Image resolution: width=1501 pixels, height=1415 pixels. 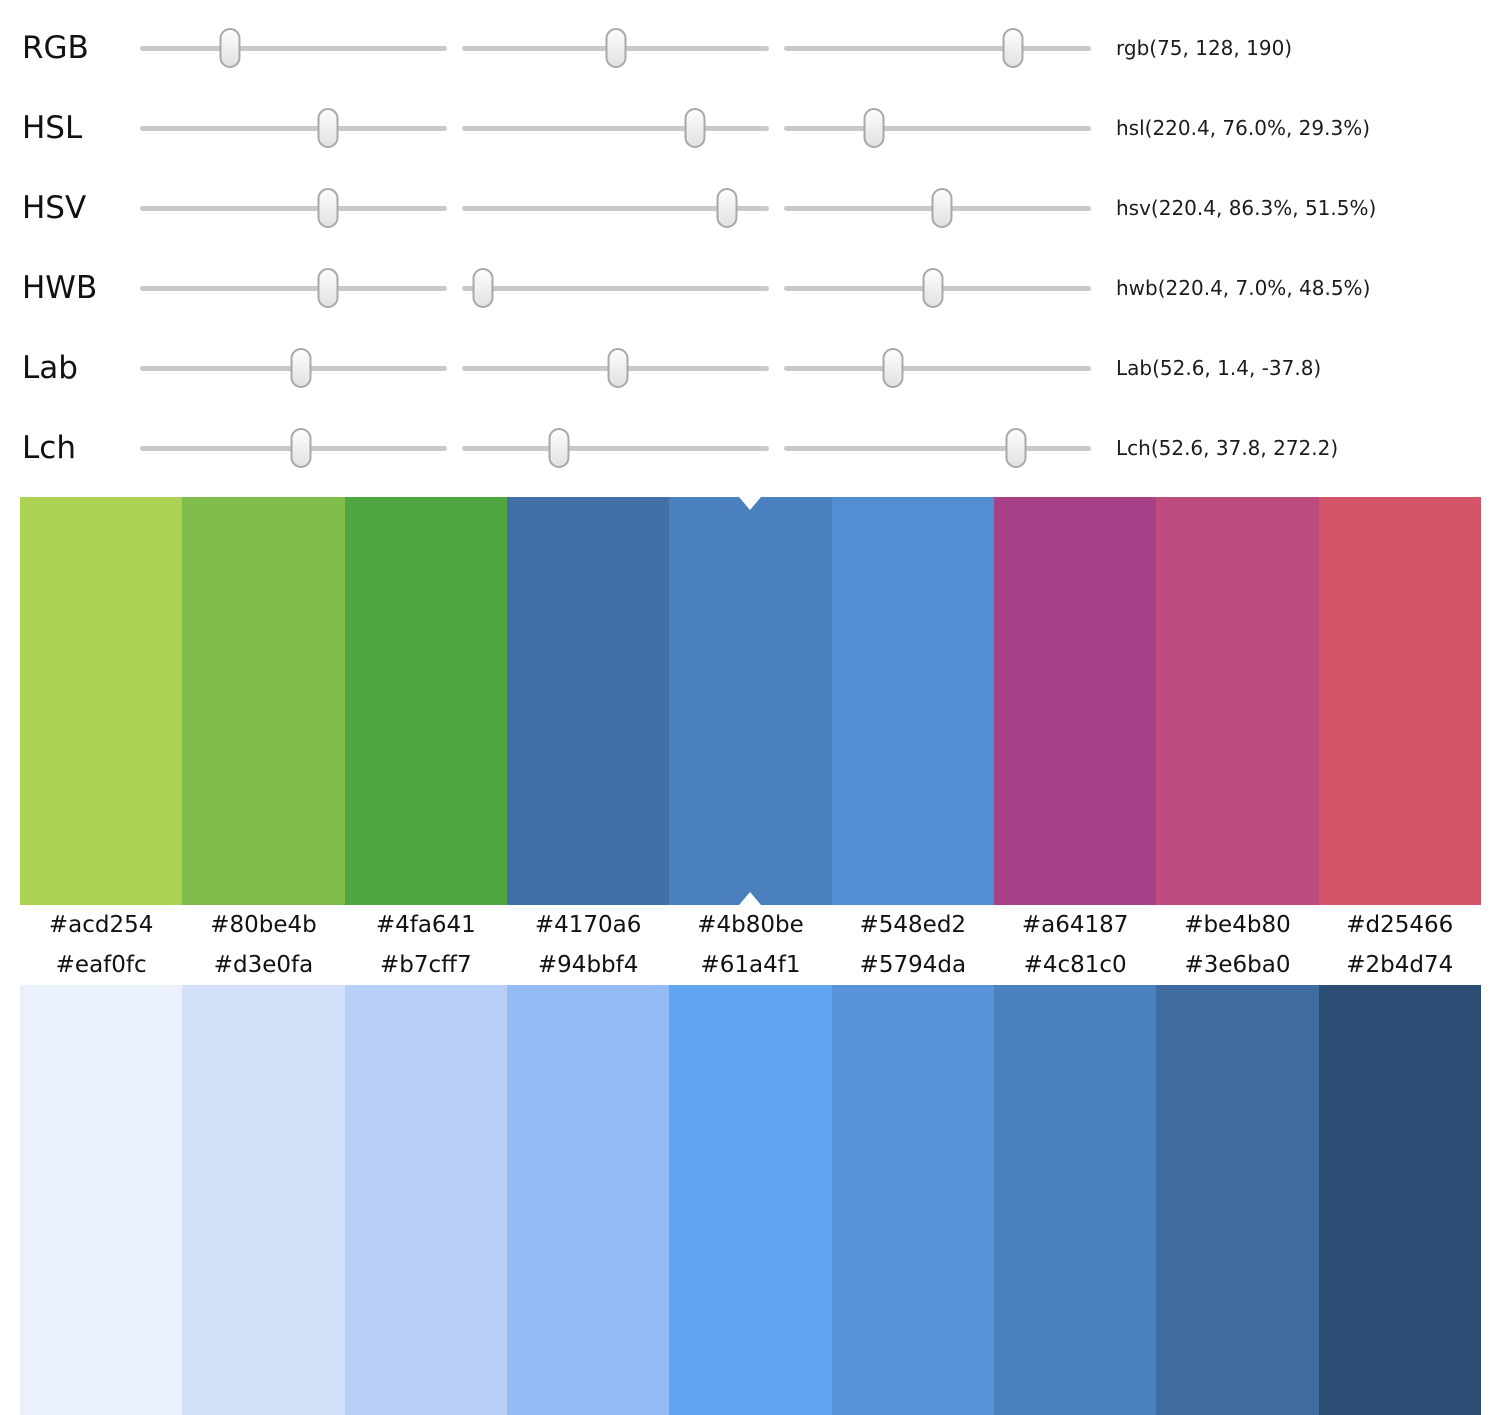 I want to click on hsl-slider-thumb-h, so click(x=328, y=128).